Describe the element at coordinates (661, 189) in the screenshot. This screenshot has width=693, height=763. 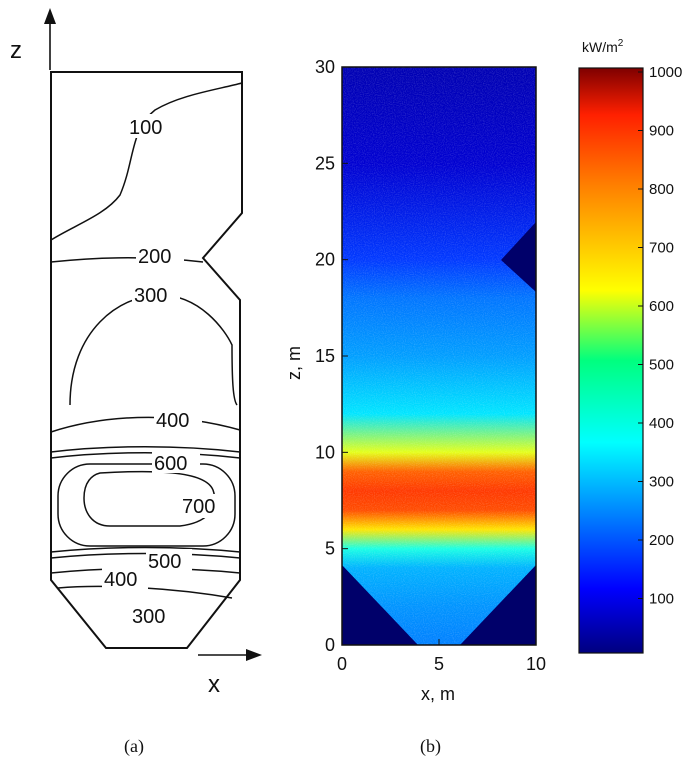
I see `colorbar-tick-label: 800` at that location.